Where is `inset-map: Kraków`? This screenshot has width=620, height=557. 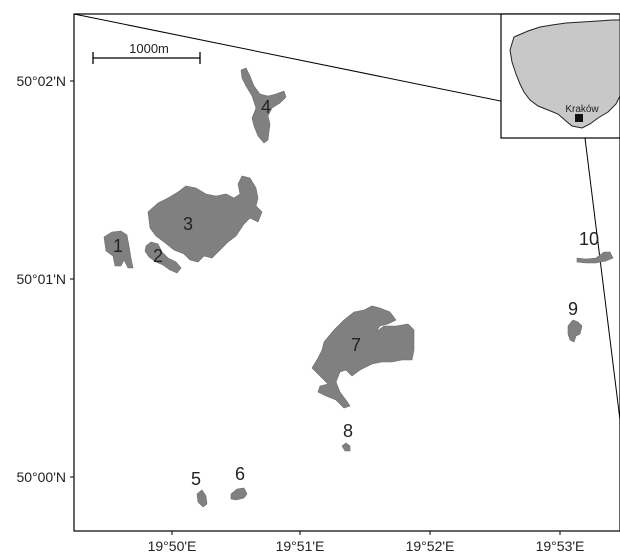 inset-map: Kraków is located at coordinates (560, 76).